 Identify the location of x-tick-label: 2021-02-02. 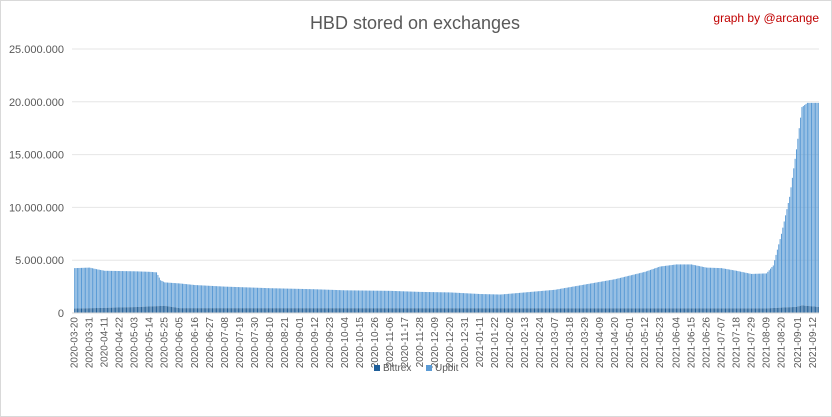
(510, 343).